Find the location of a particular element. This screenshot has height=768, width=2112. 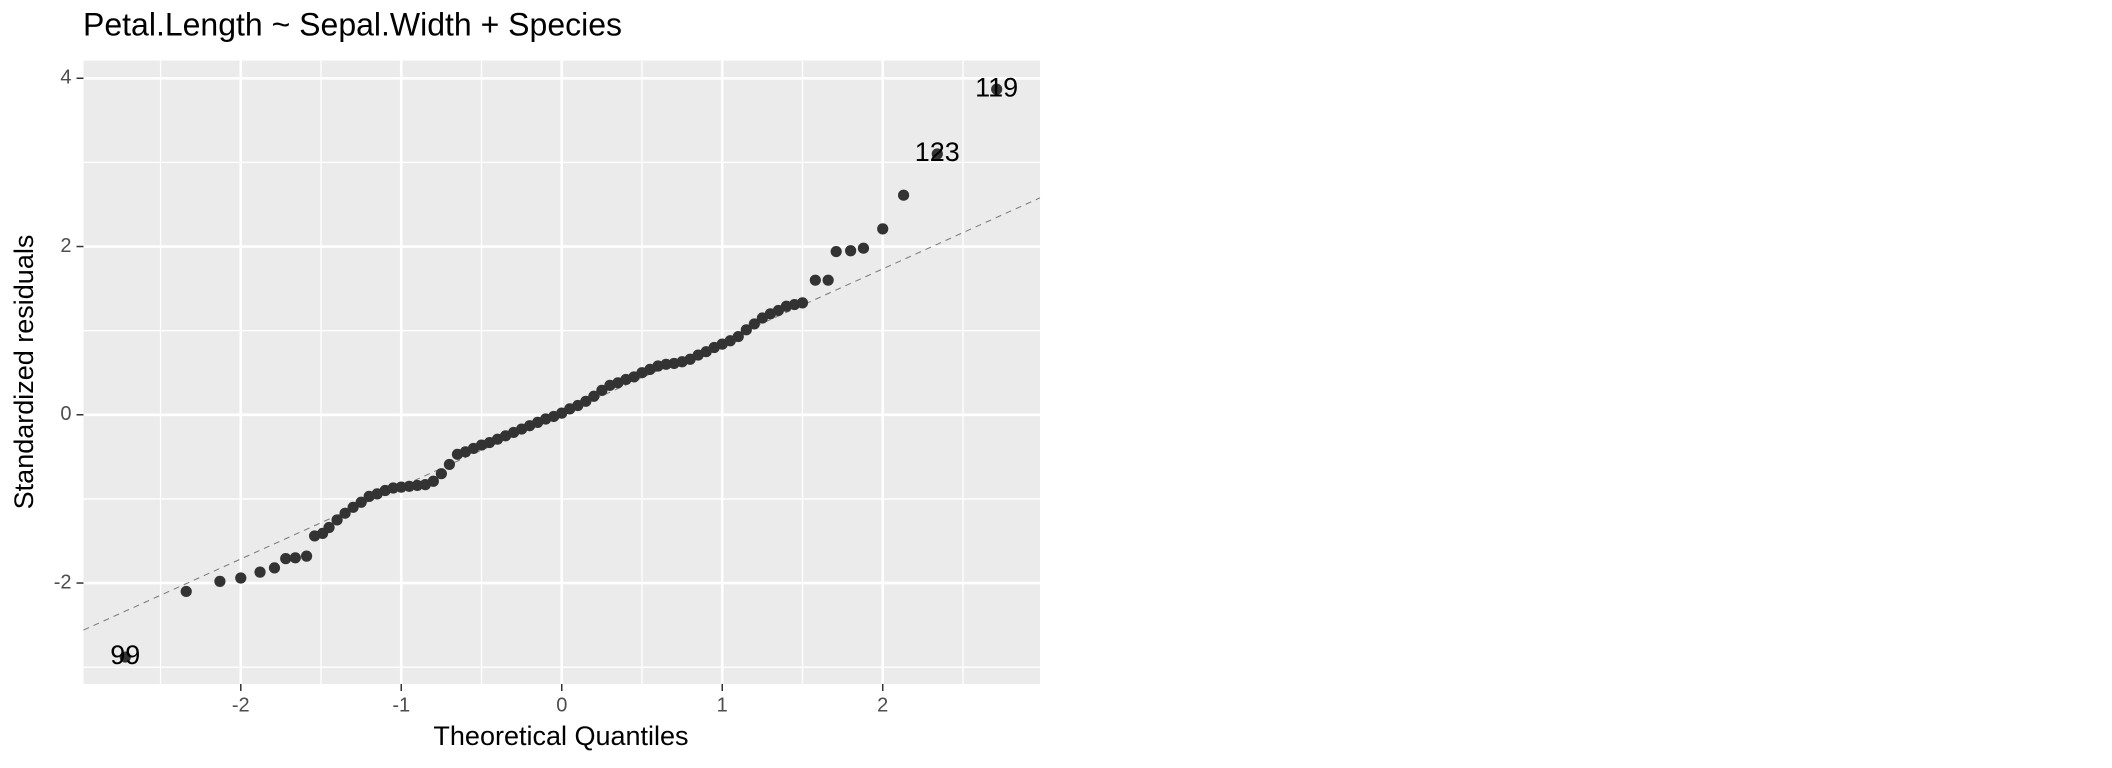

x-axis-title: Theoretical Quantiles is located at coordinates (560, 736).